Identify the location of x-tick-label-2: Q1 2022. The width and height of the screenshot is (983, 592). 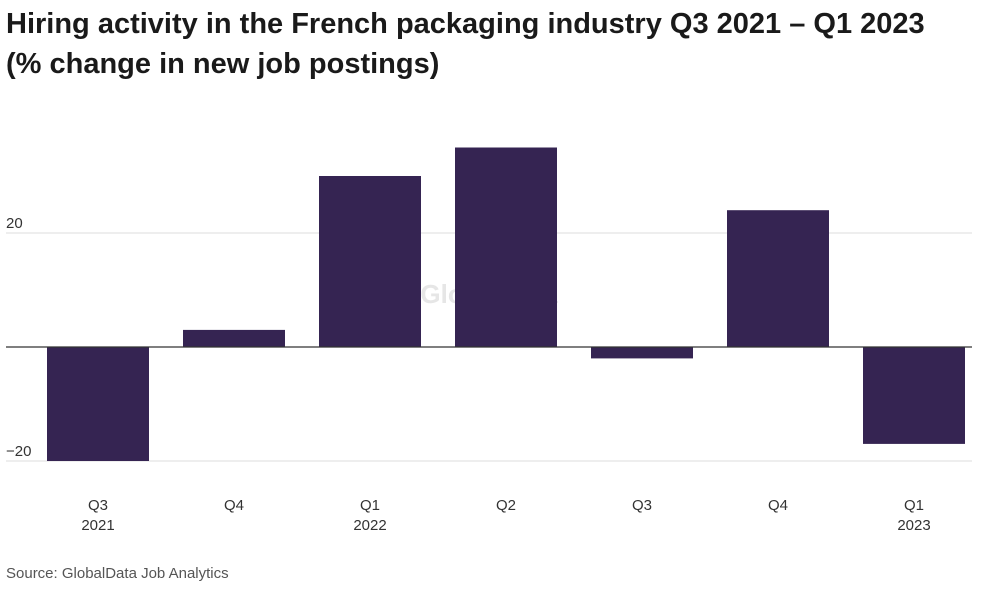
(369, 515).